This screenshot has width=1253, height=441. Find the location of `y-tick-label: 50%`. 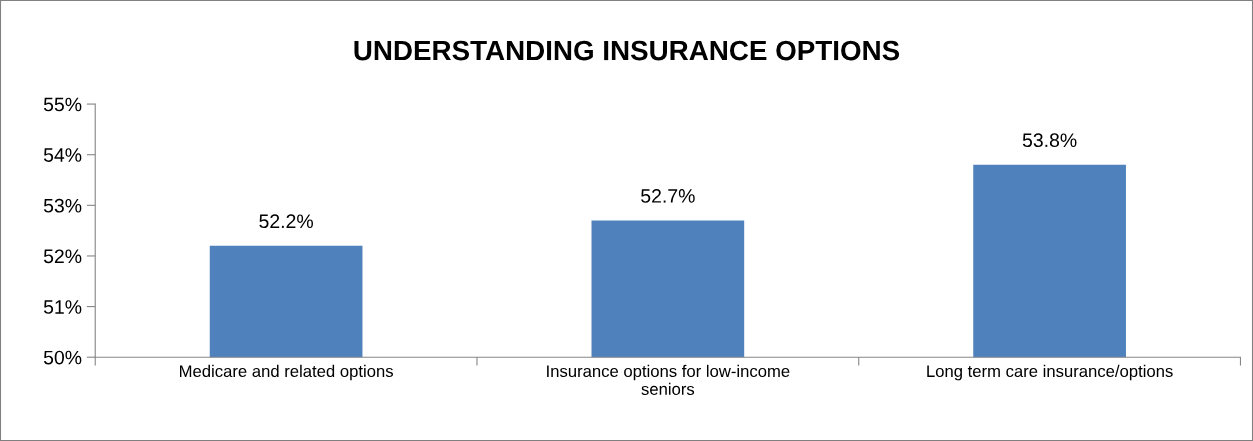

y-tick-label: 50% is located at coordinates (62, 357).